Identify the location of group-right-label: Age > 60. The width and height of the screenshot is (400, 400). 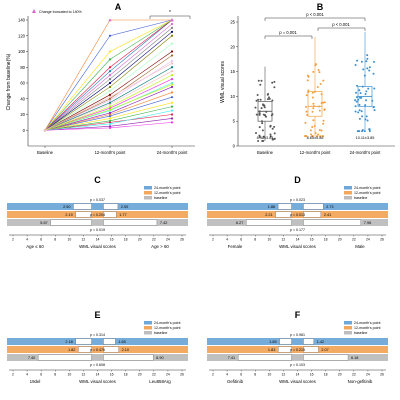
(160, 246).